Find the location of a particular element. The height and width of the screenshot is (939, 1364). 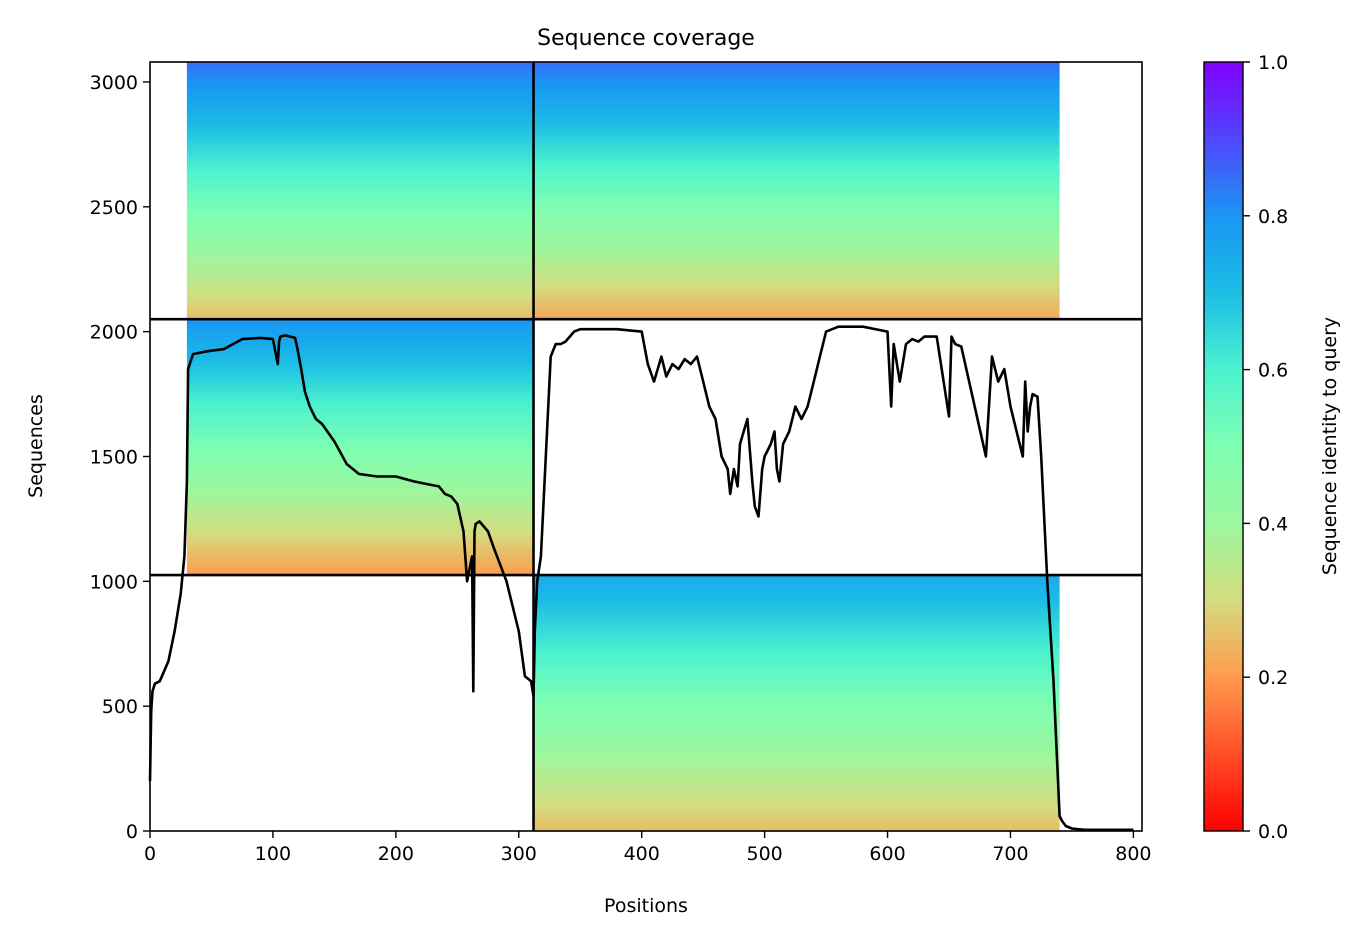

colorbar-gradient-bar is located at coordinates (1223, 446).